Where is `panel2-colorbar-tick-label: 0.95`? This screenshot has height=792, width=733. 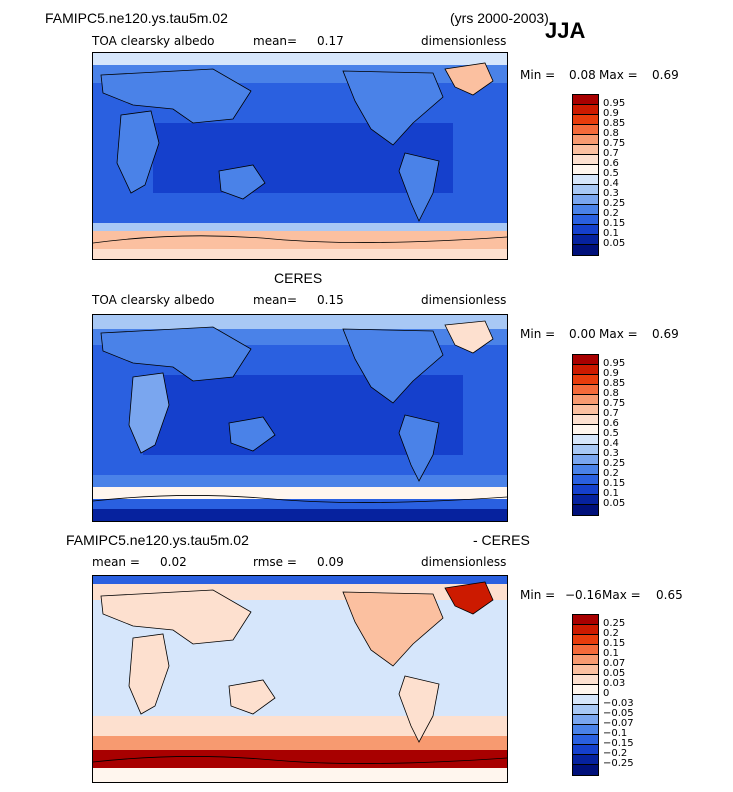
panel2-colorbar-tick-label: 0.95 is located at coordinates (614, 363).